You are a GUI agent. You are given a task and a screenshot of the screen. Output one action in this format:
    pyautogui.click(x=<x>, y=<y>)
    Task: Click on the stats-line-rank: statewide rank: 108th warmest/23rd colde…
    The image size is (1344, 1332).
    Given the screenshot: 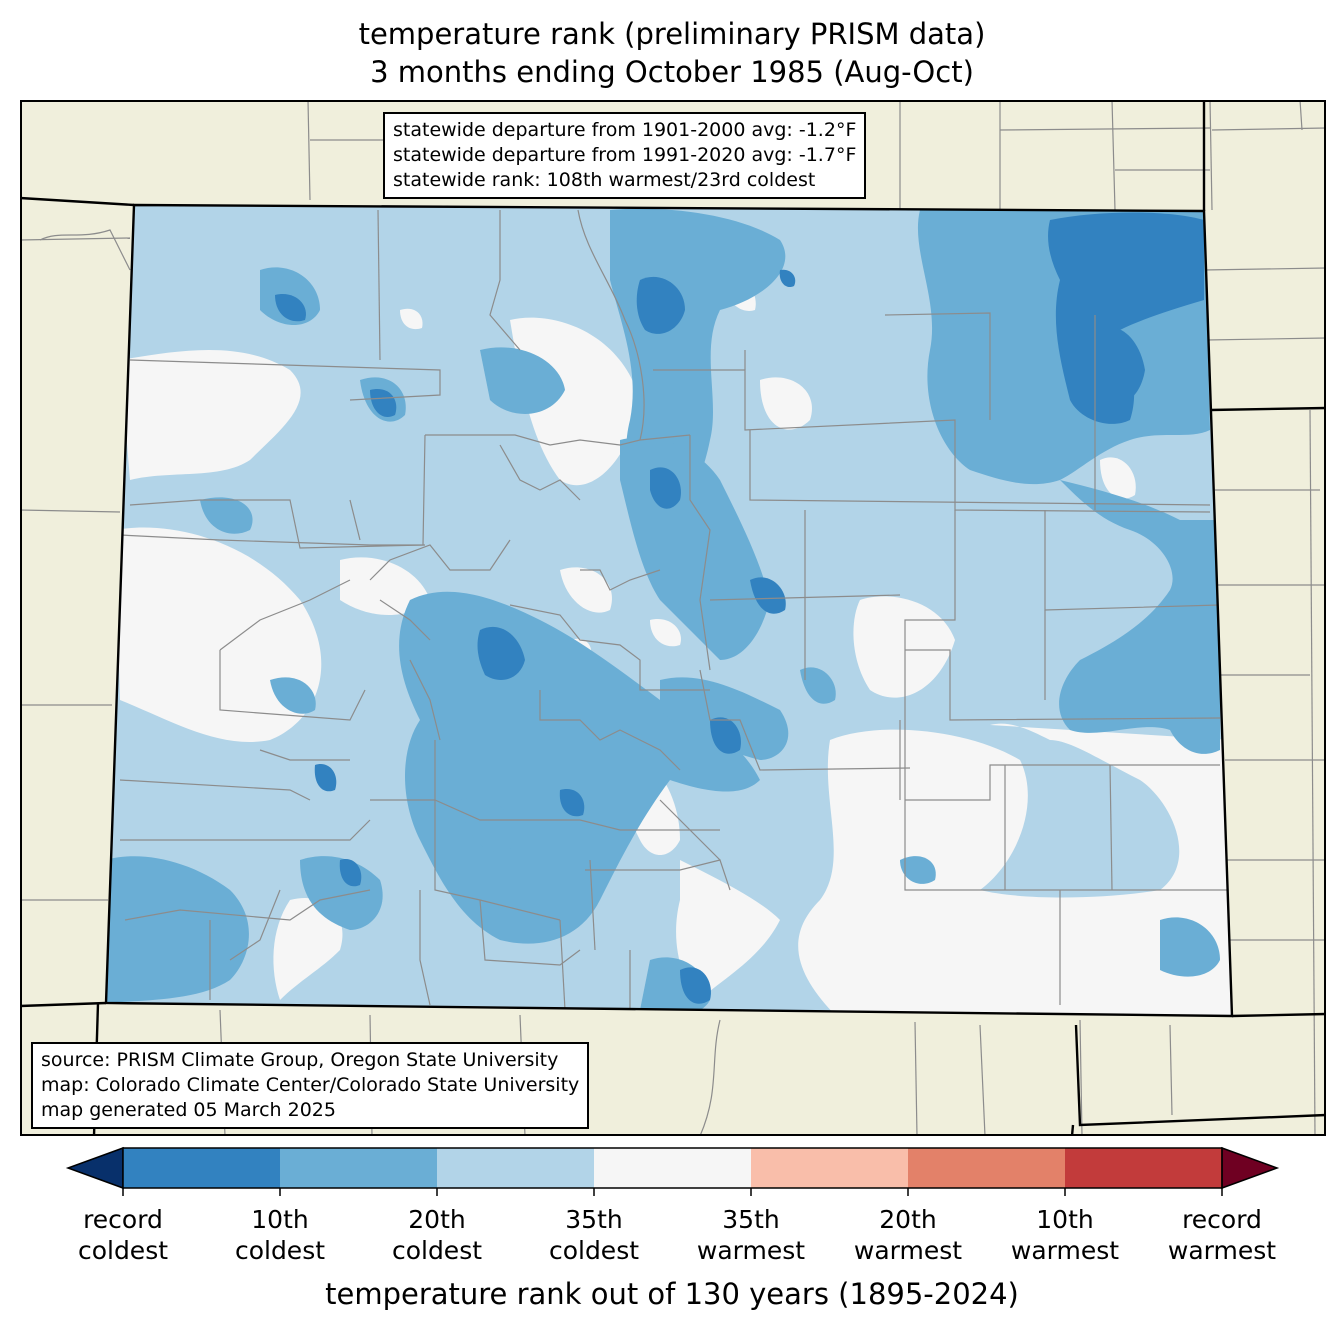 What is the action you would take?
    pyautogui.click(x=604, y=180)
    